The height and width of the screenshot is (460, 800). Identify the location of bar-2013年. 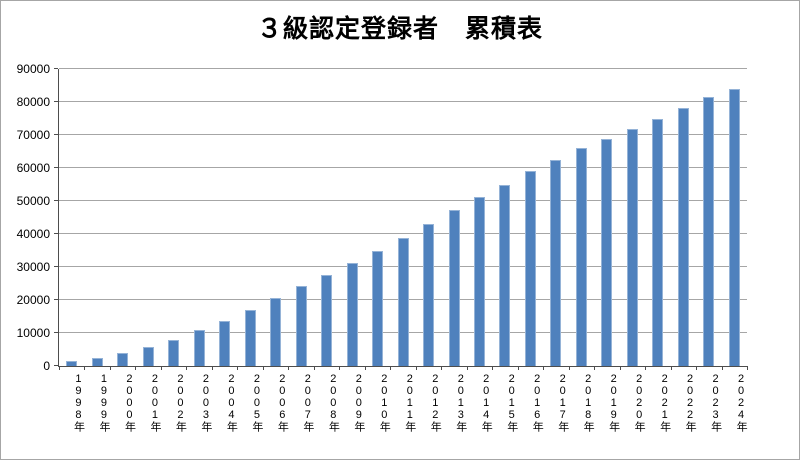
(454, 288).